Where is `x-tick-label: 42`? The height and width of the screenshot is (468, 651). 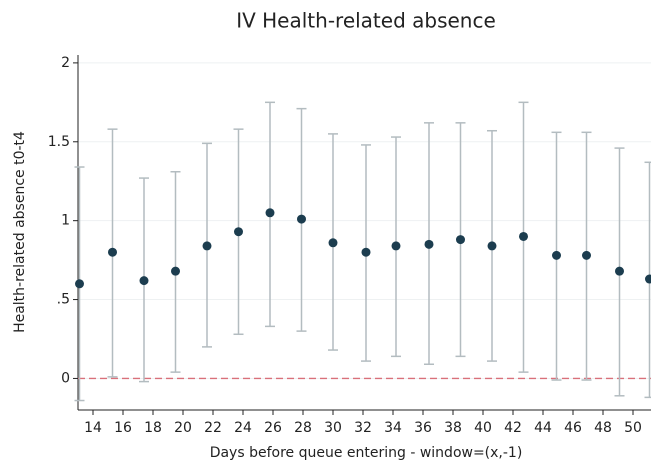 x-tick-label: 42 is located at coordinates (513, 428).